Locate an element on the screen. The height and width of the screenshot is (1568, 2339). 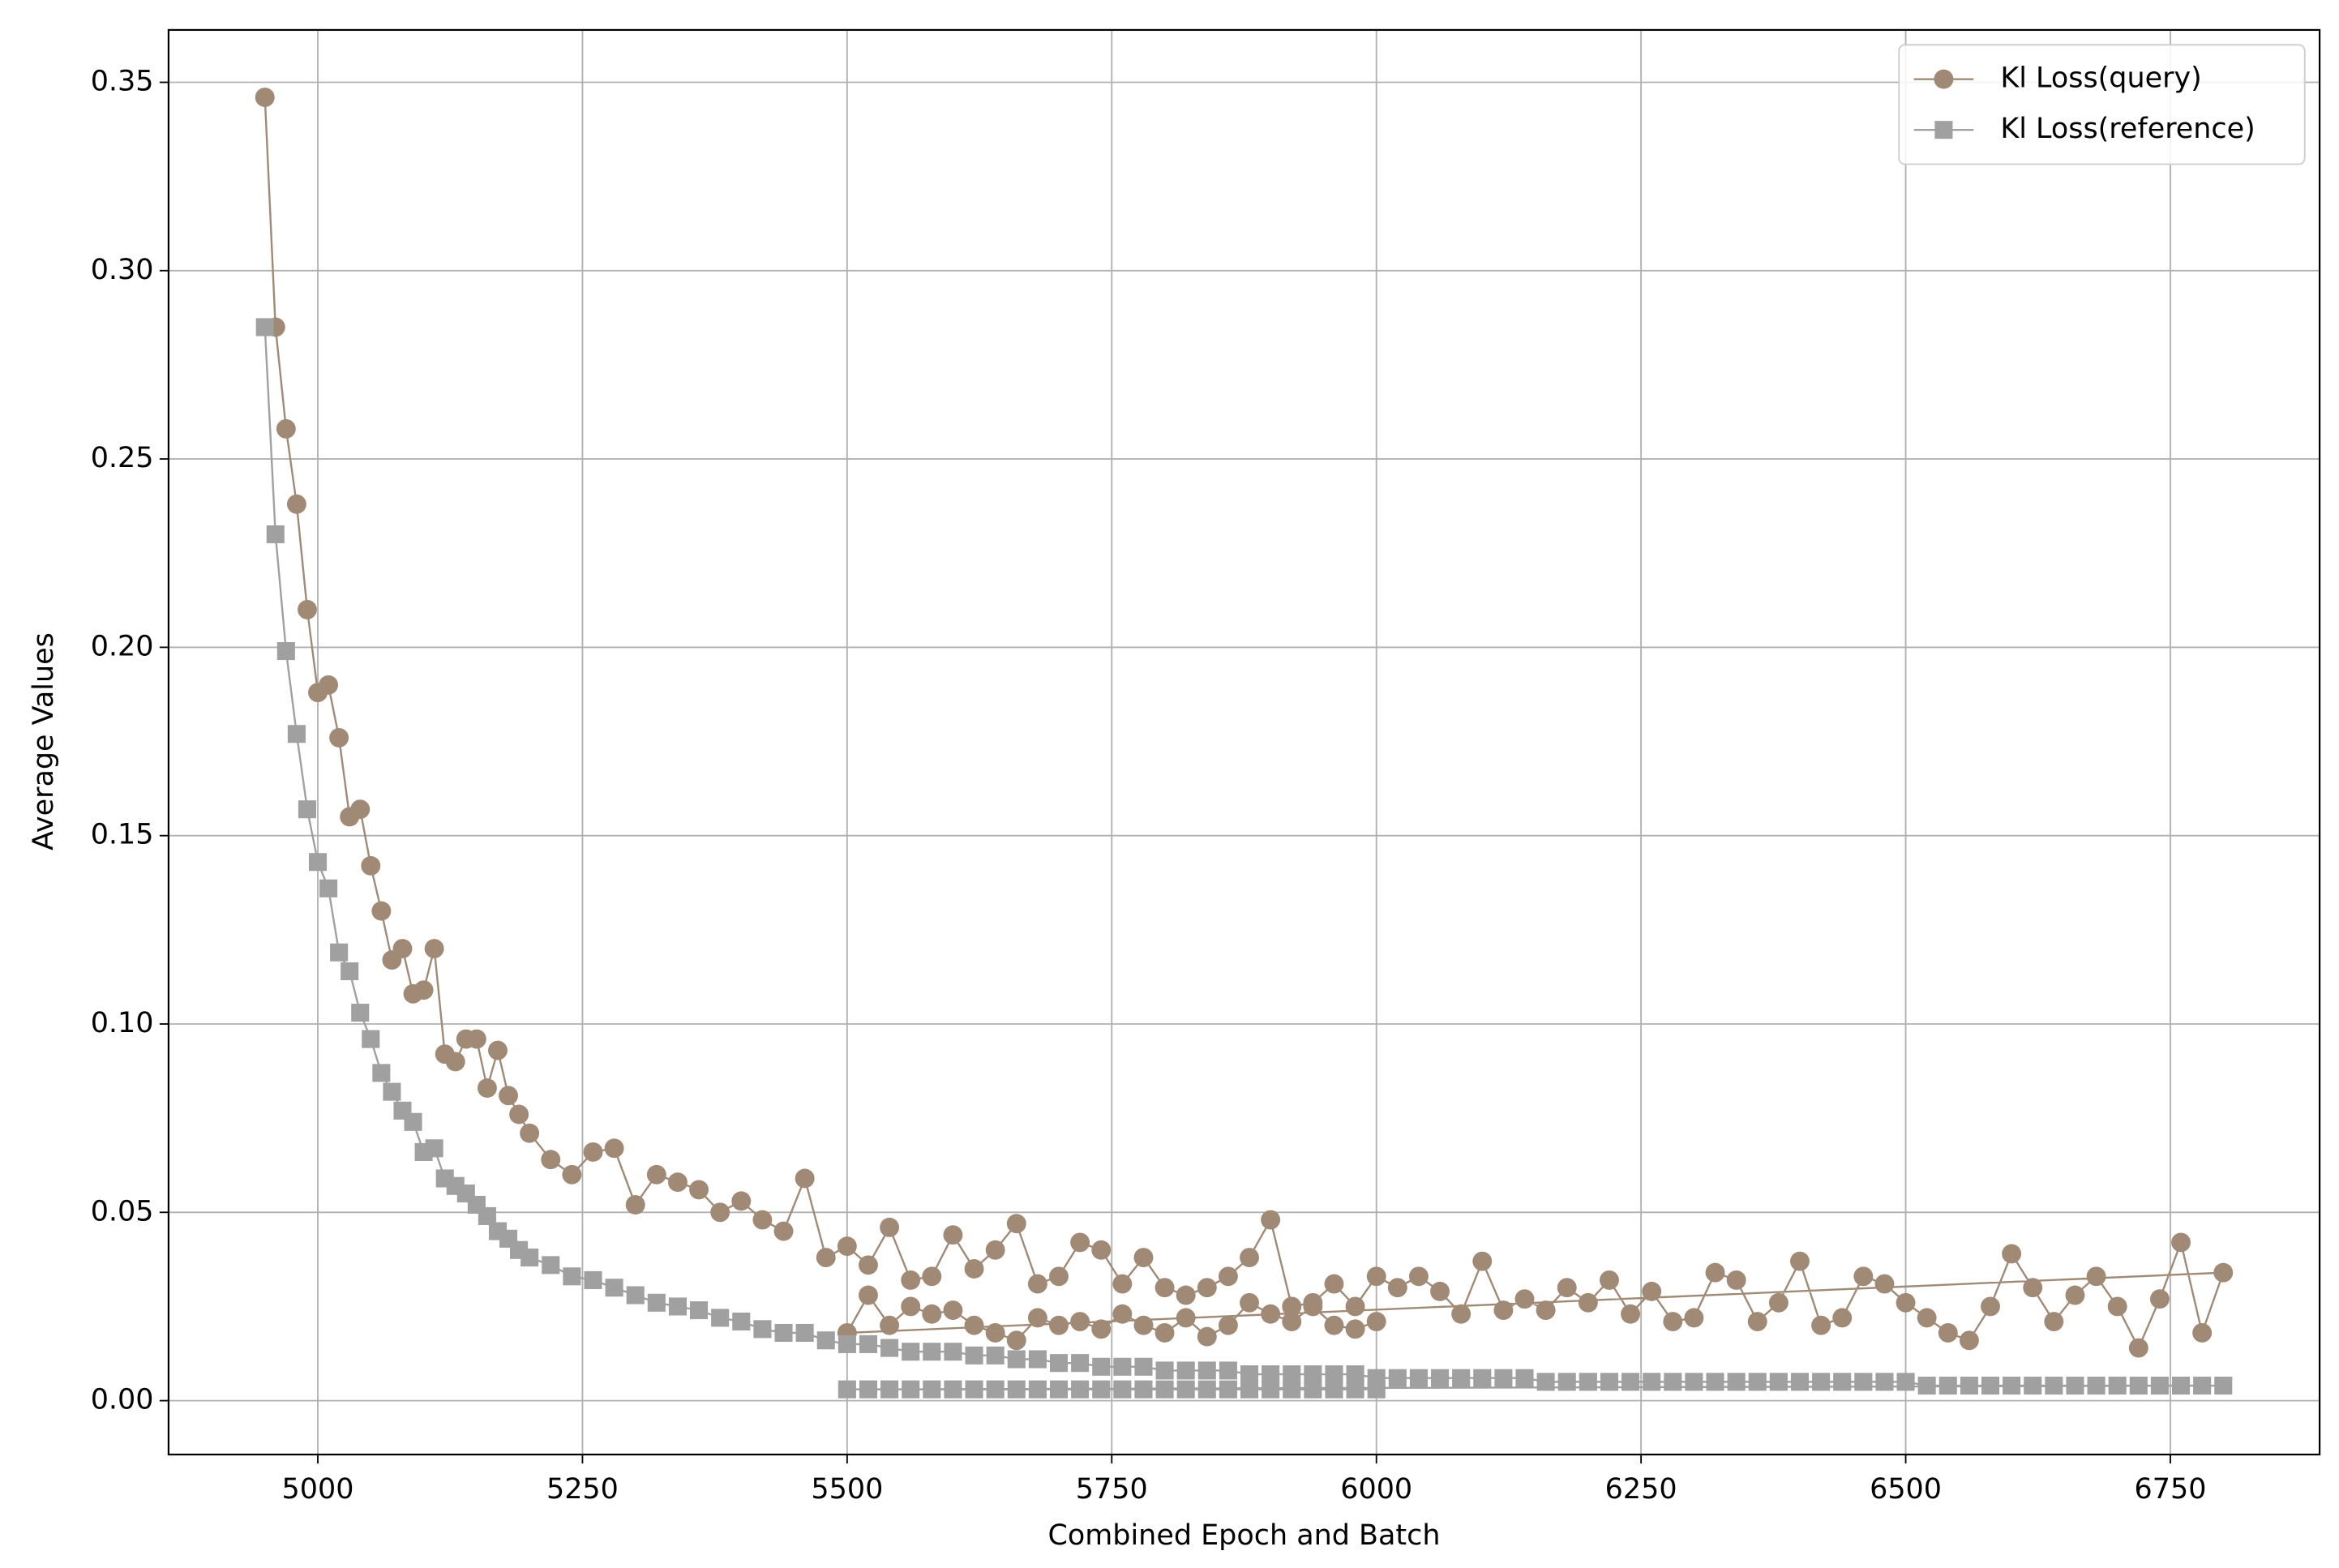
x-tick-label: 5000 is located at coordinates (318, 1489).